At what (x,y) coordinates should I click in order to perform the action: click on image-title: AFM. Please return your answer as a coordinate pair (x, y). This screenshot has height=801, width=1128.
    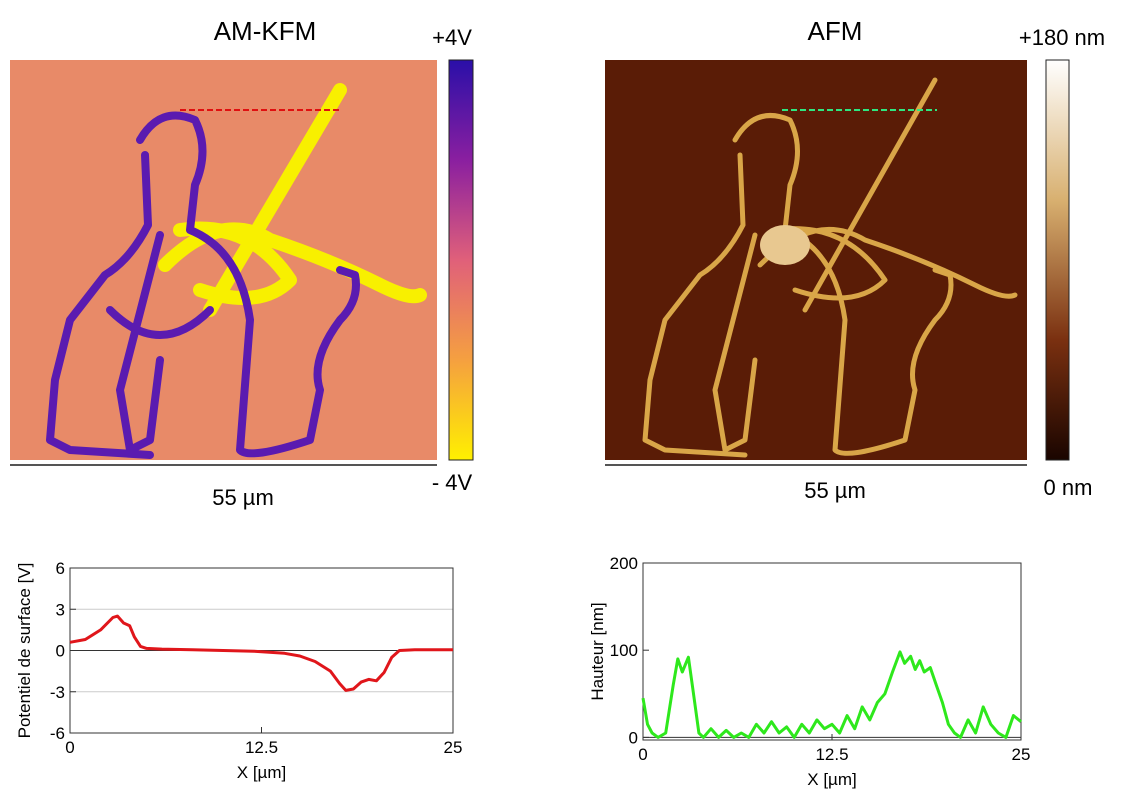
    Looking at the image, I should click on (835, 31).